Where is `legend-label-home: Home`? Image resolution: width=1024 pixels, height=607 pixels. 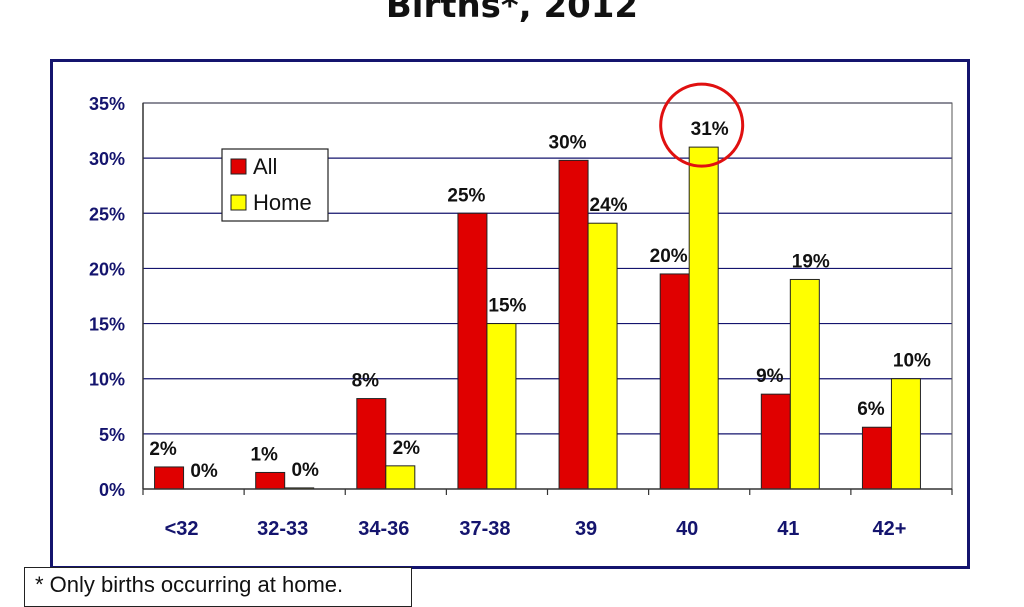 legend-label-home: Home is located at coordinates (282, 202).